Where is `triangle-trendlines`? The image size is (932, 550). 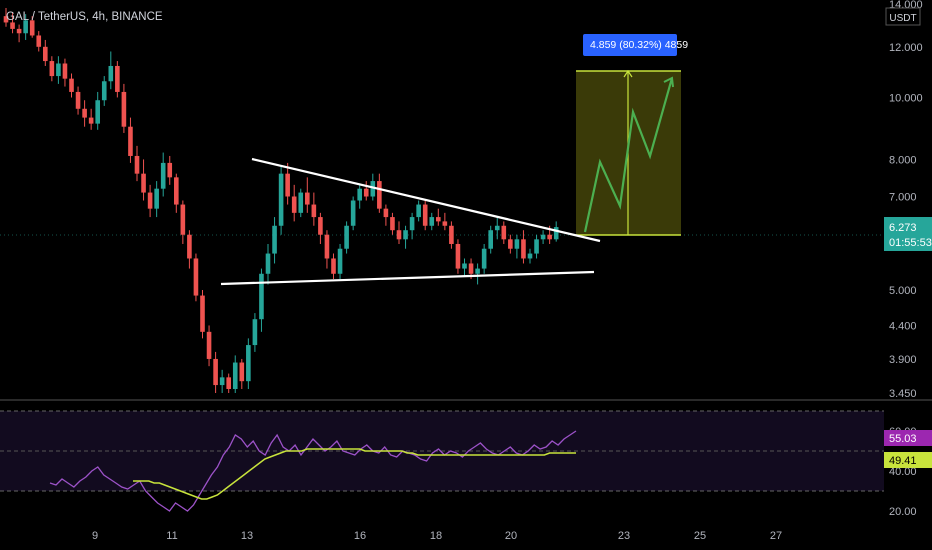
triangle-trendlines is located at coordinates (410, 221).